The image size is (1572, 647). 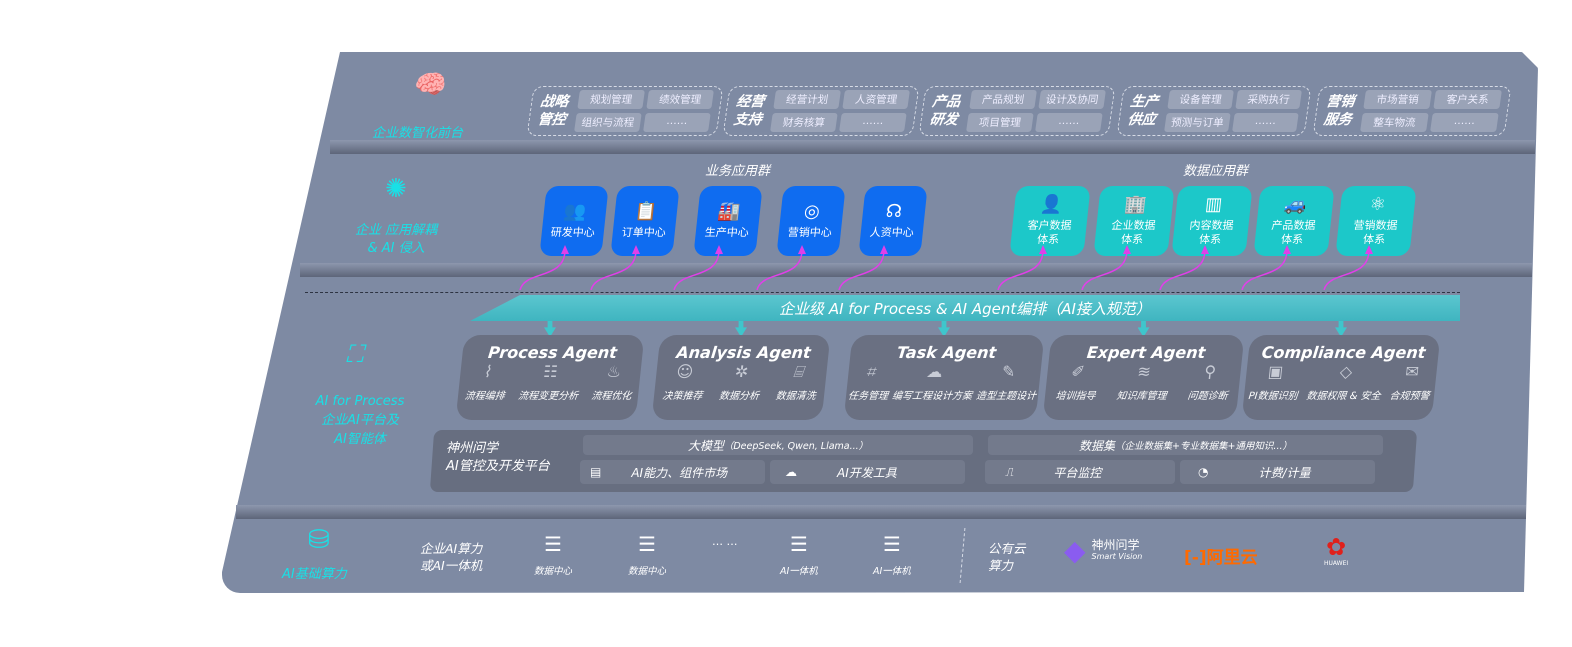 I want to click on capability-label: 任务管理, so click(x=868, y=396).